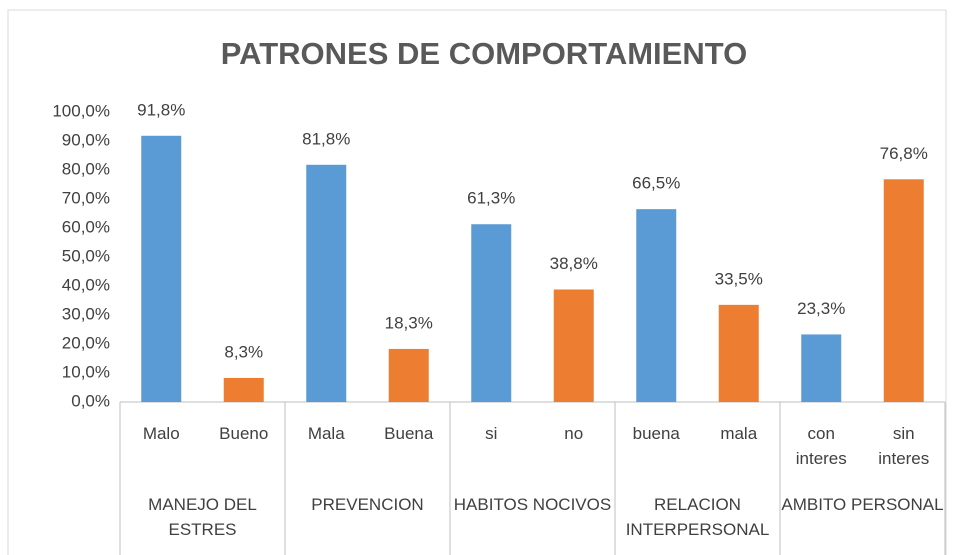  Describe the element at coordinates (574, 433) in the screenshot. I see `x-tick-label: no` at that location.